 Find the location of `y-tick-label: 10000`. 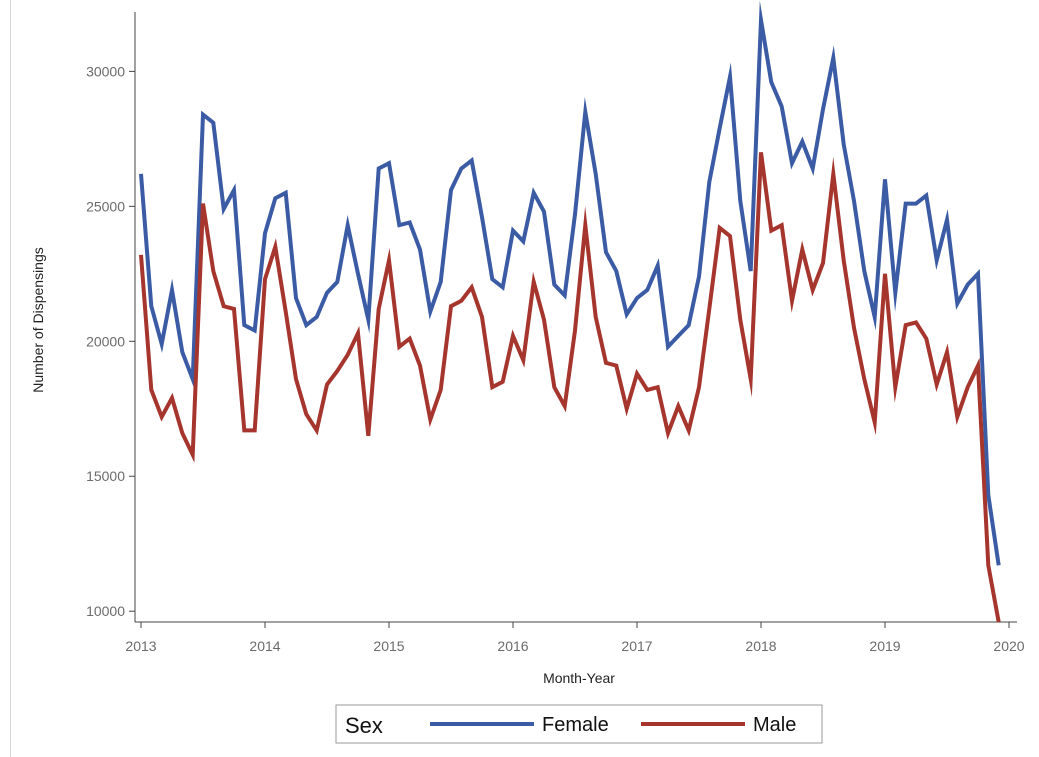

y-tick-label: 10000 is located at coordinates (105, 611).